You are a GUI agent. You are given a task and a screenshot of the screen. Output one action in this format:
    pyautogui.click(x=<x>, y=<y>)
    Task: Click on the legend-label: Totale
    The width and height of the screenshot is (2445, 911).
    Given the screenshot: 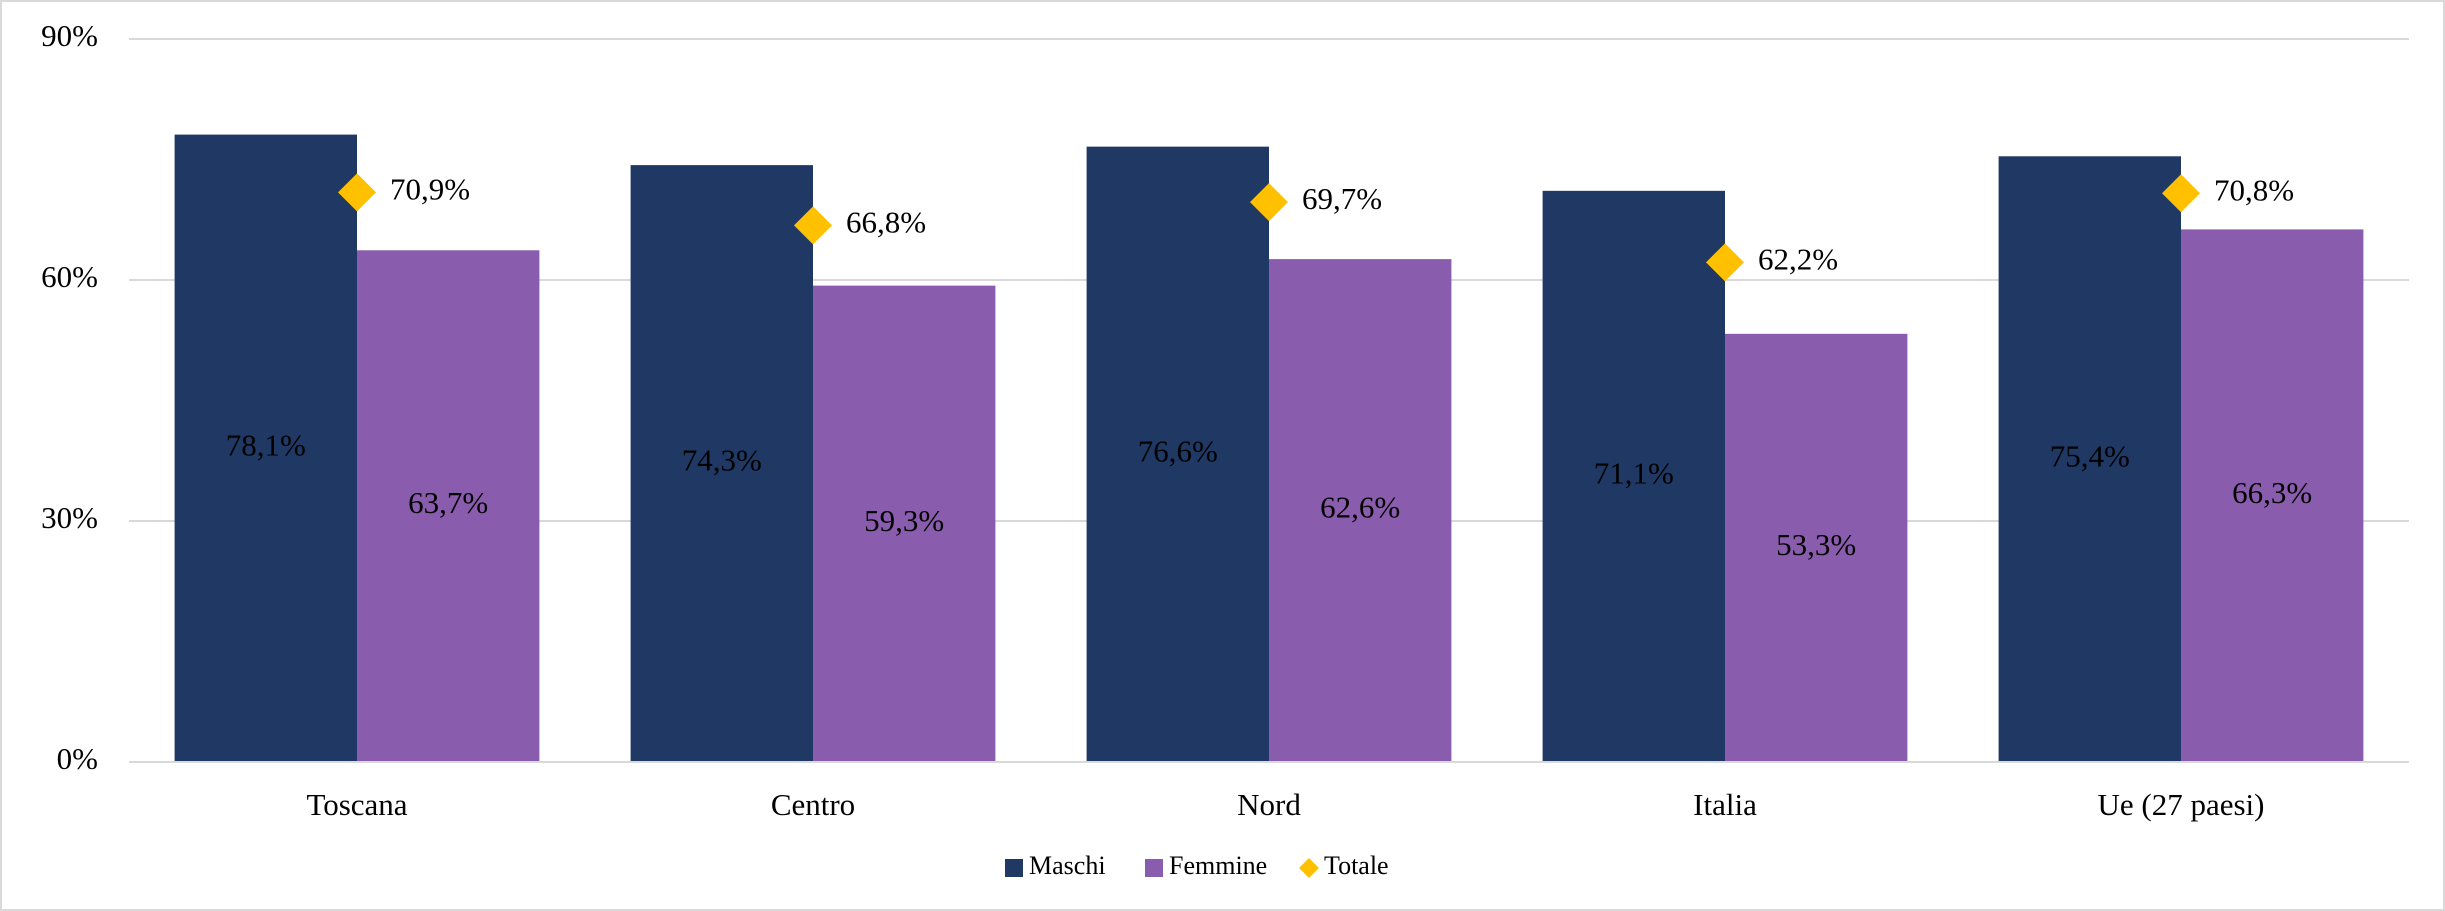 What is the action you would take?
    pyautogui.click(x=1356, y=865)
    